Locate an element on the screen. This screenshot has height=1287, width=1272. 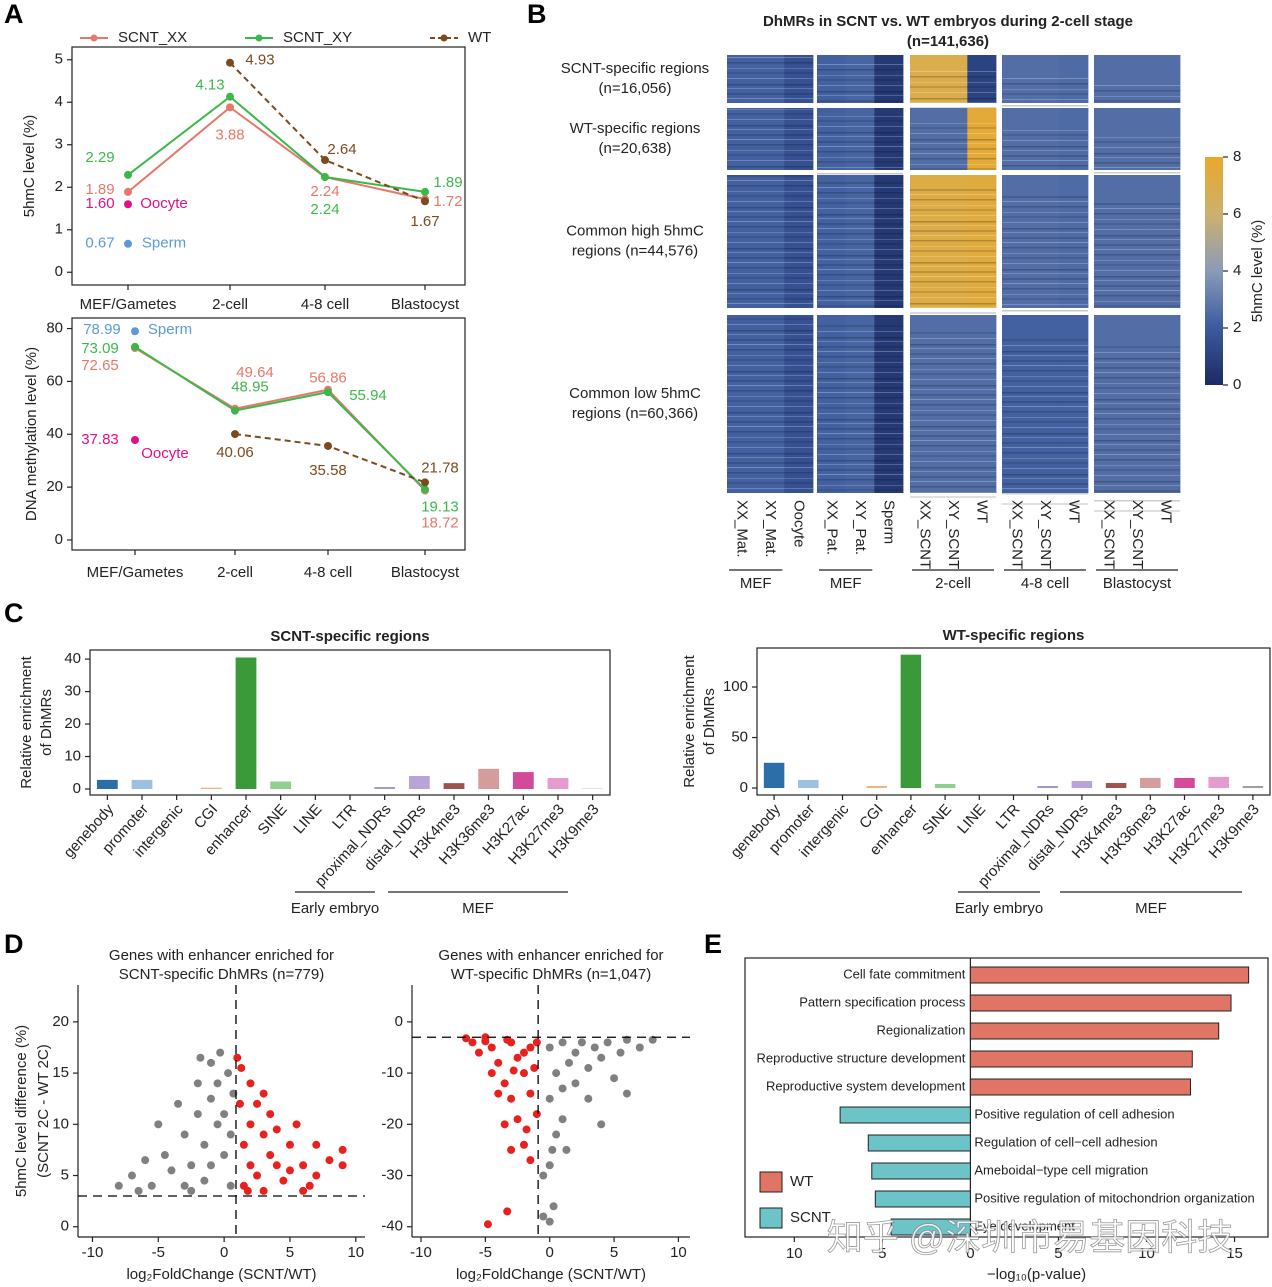
value-label: 4.13 is located at coordinates (209, 85).